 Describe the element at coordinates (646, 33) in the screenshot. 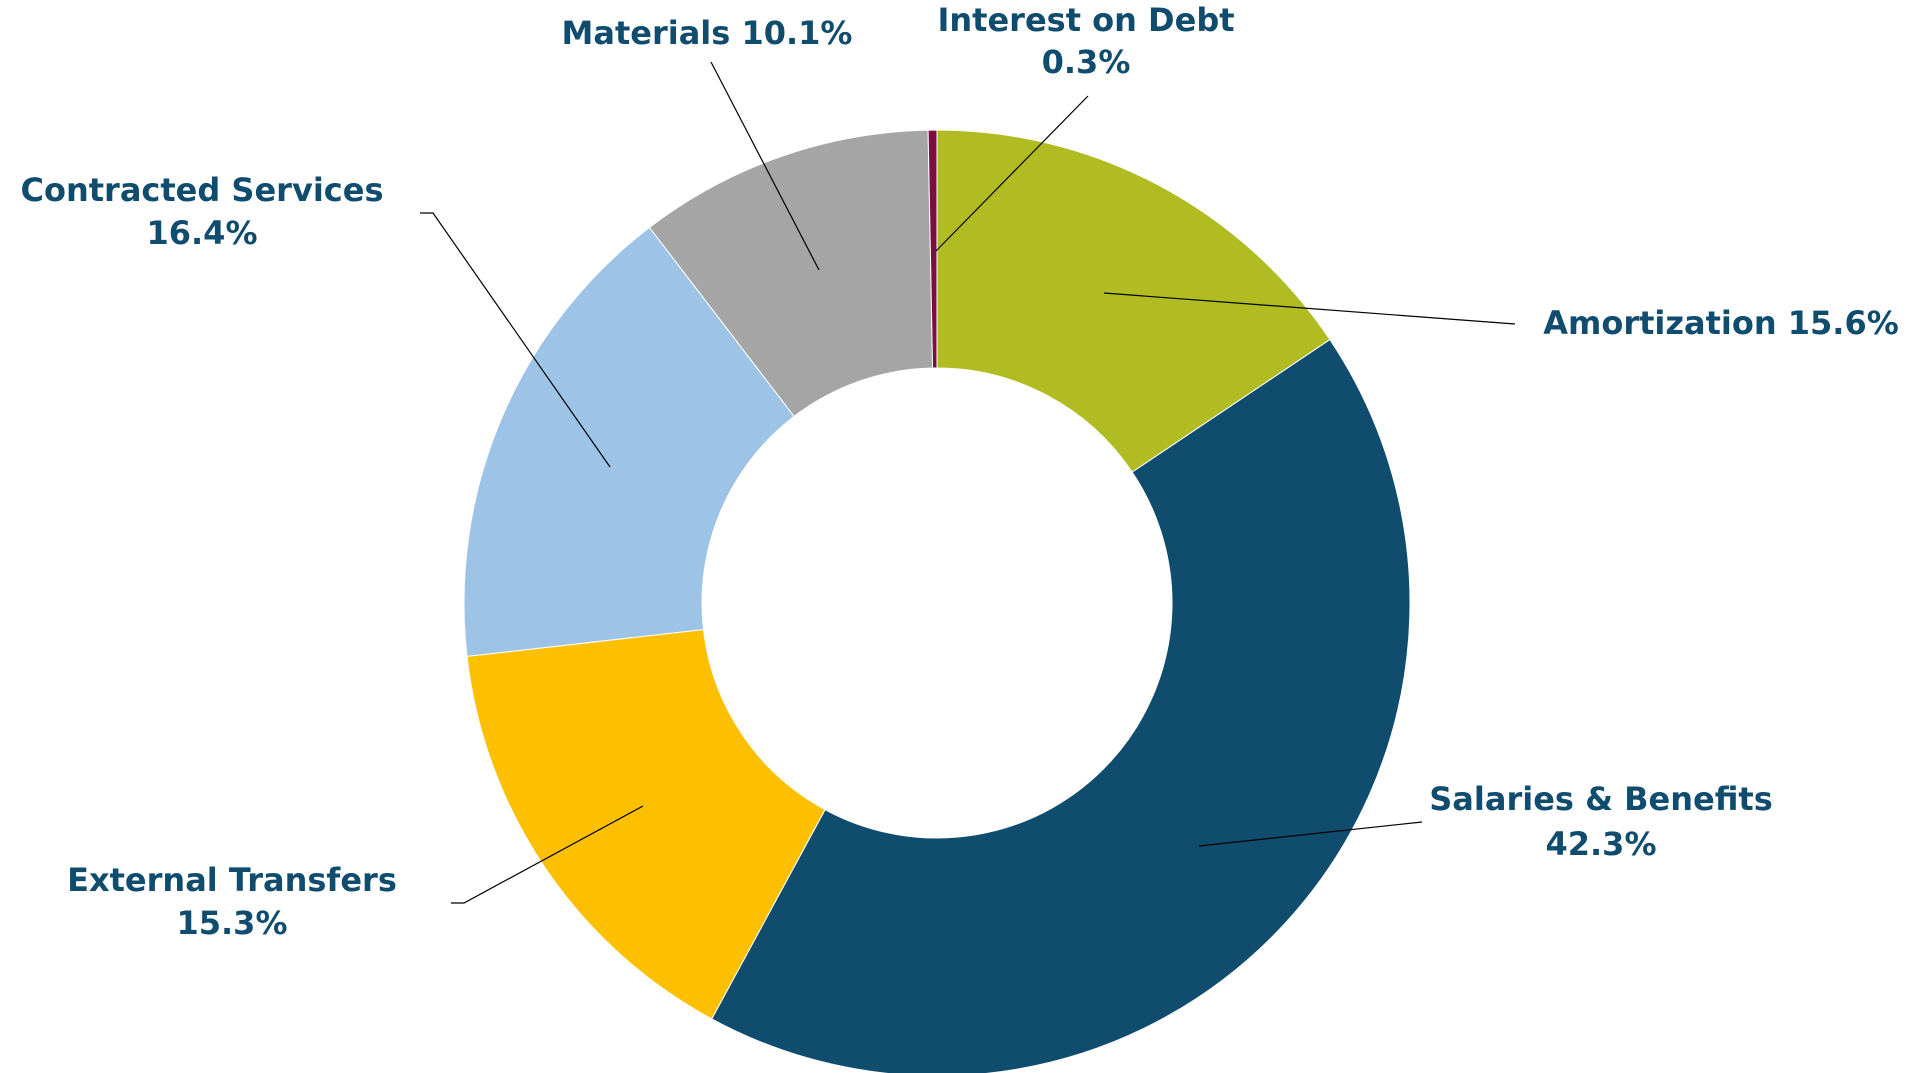

I see `category-name: Materials` at that location.